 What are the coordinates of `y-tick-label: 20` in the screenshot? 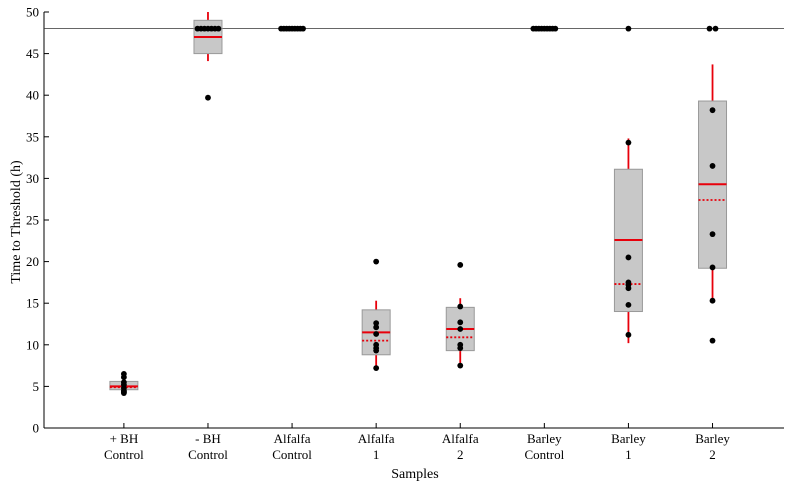 It's located at (32, 261).